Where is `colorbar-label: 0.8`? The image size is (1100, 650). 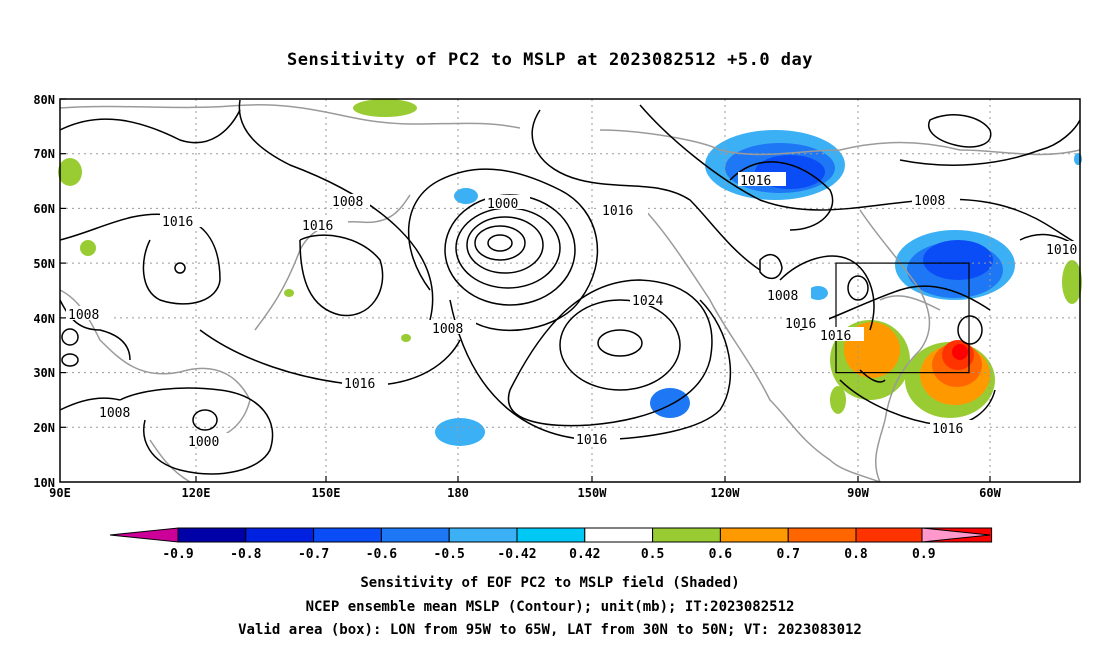
colorbar-label: 0.8 is located at coordinates (856, 554).